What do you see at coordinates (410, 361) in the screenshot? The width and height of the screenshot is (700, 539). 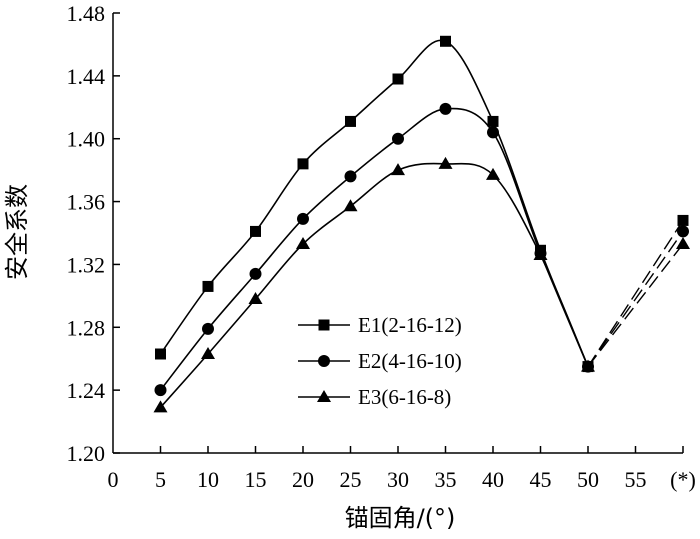 I see `legend-label: E2(4-16-10)` at bounding box center [410, 361].